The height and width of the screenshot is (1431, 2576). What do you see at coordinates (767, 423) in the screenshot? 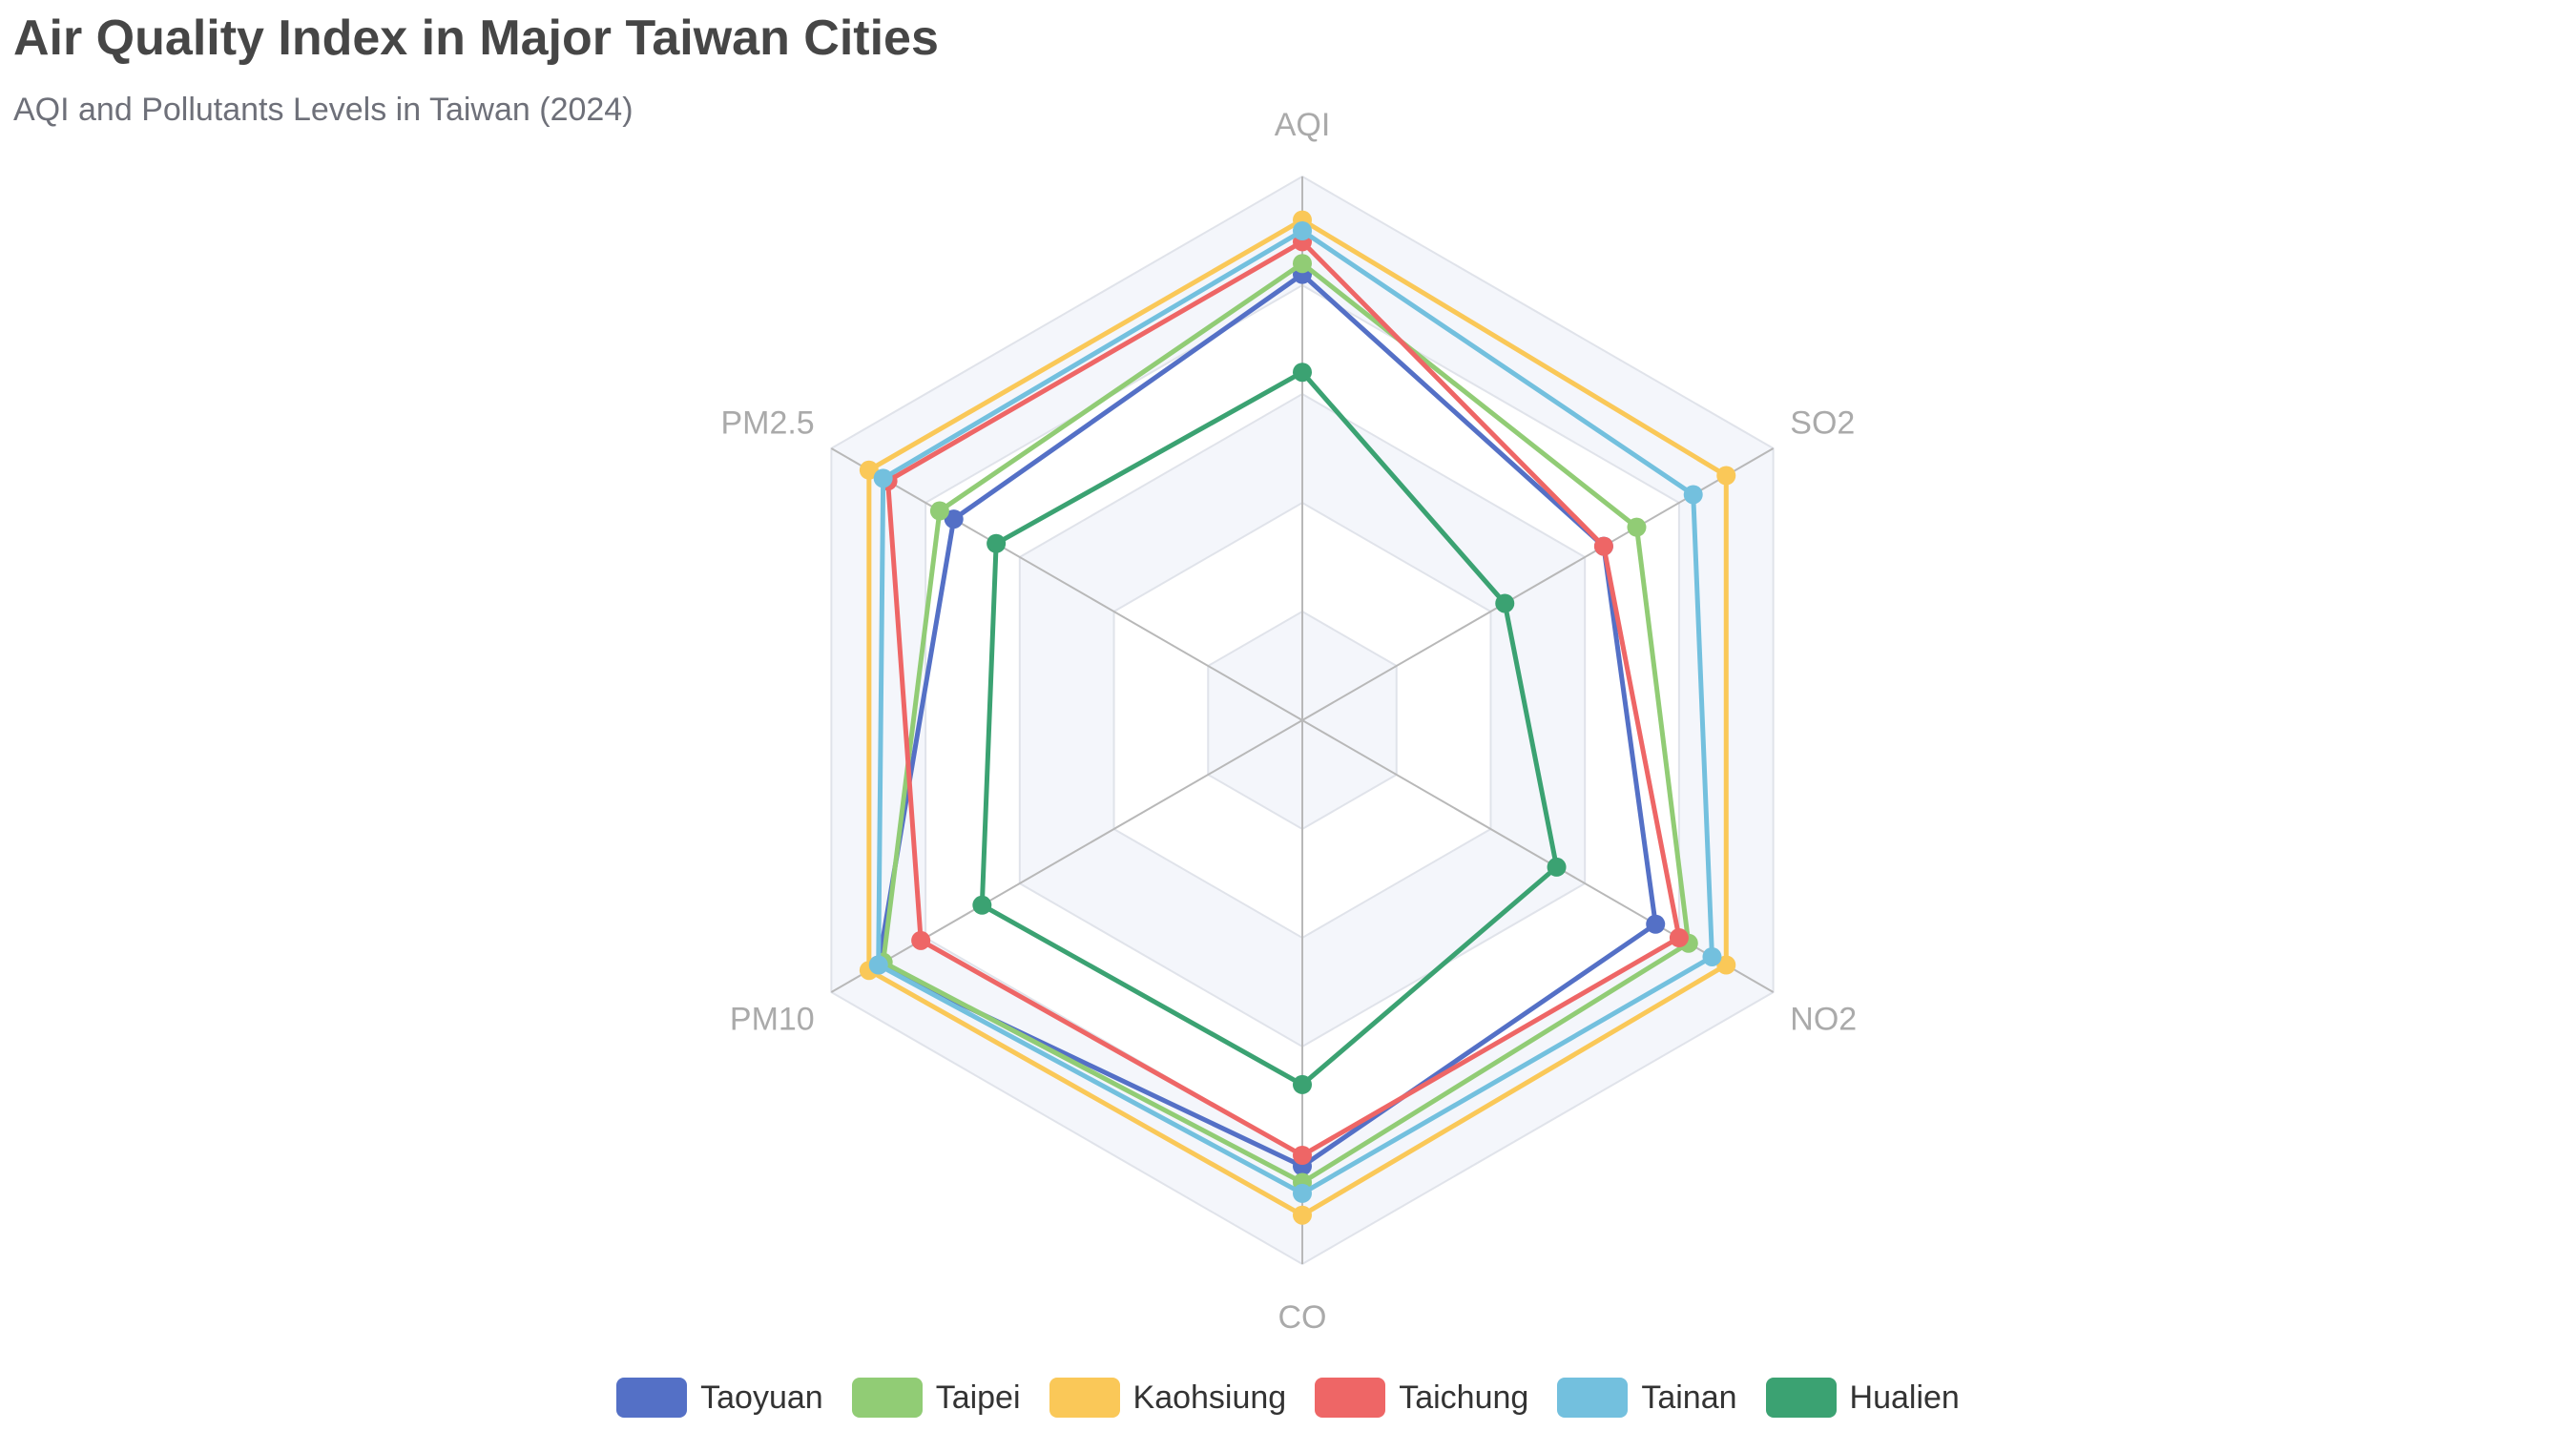
I see `radar-indicator-label: PM2.5` at bounding box center [767, 423].